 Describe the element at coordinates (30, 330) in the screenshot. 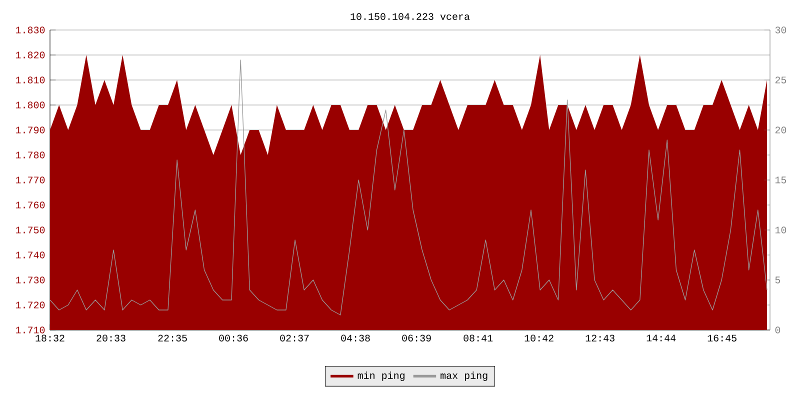

I see `y-tick-label: 1.710` at that location.